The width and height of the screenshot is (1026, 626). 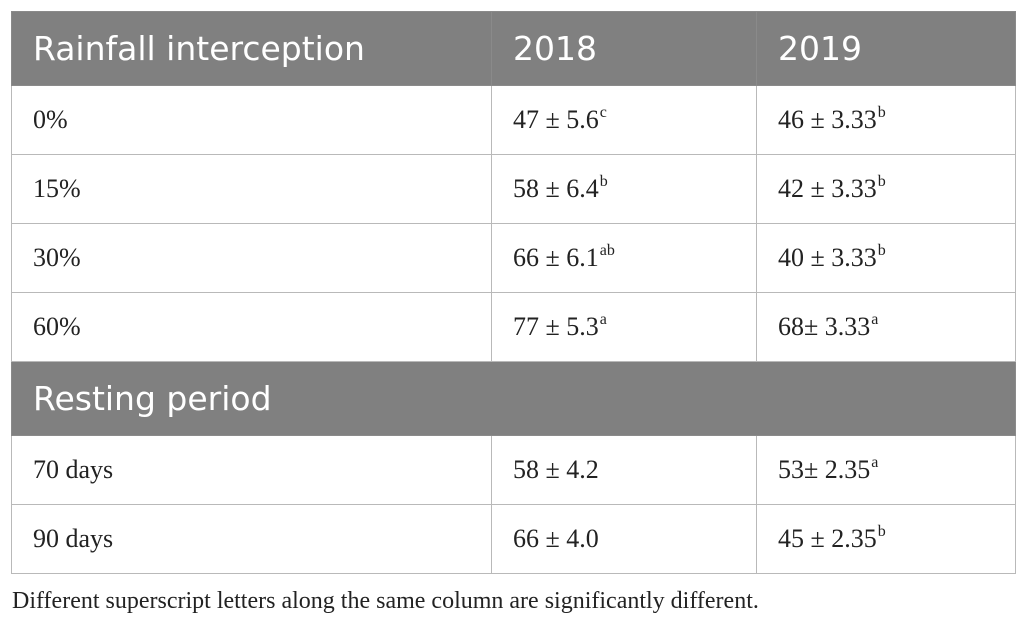 I want to click on cell-value: 68± 3.33, so click(x=824, y=326).